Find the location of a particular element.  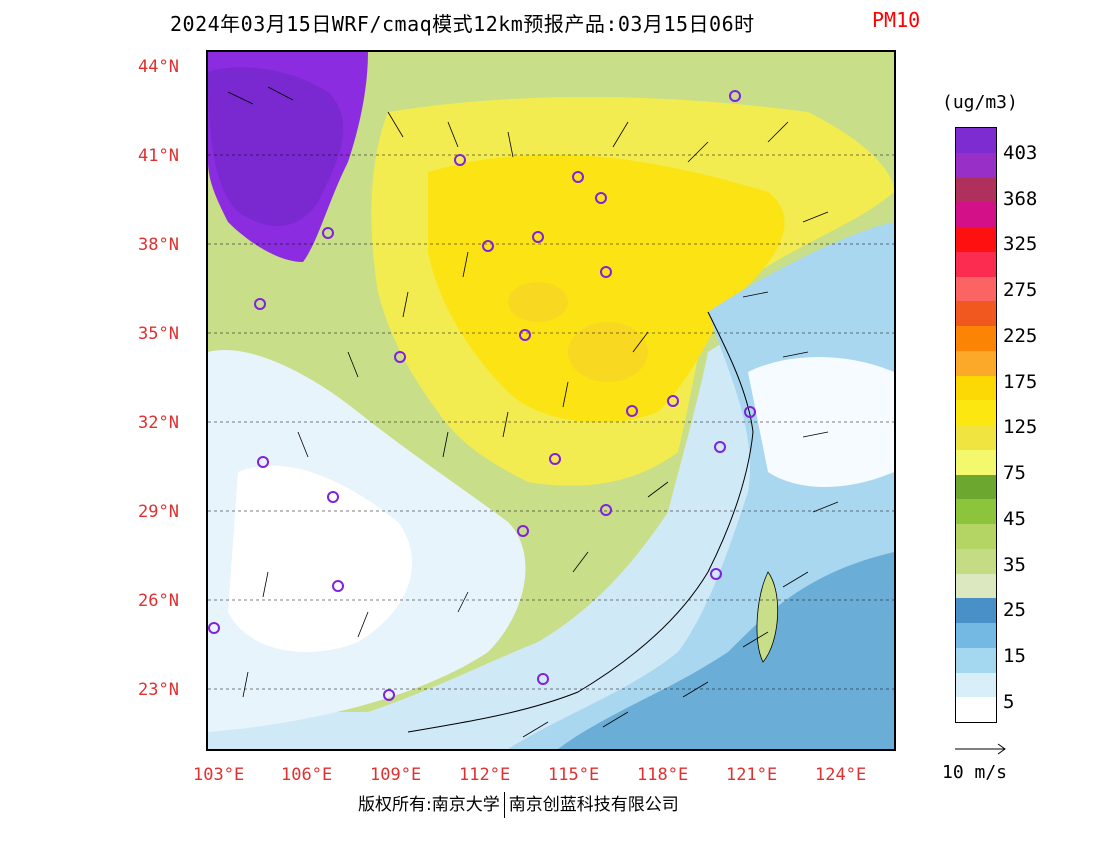

wind-reference-arrow is located at coordinates (980, 749).